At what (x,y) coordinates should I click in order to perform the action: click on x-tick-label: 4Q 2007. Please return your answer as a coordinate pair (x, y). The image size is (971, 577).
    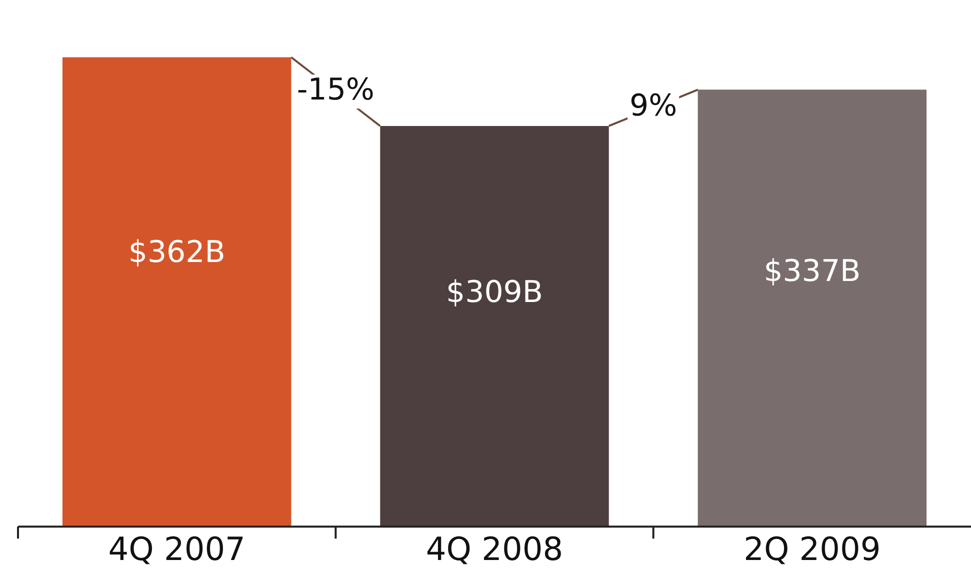
    Looking at the image, I should click on (177, 549).